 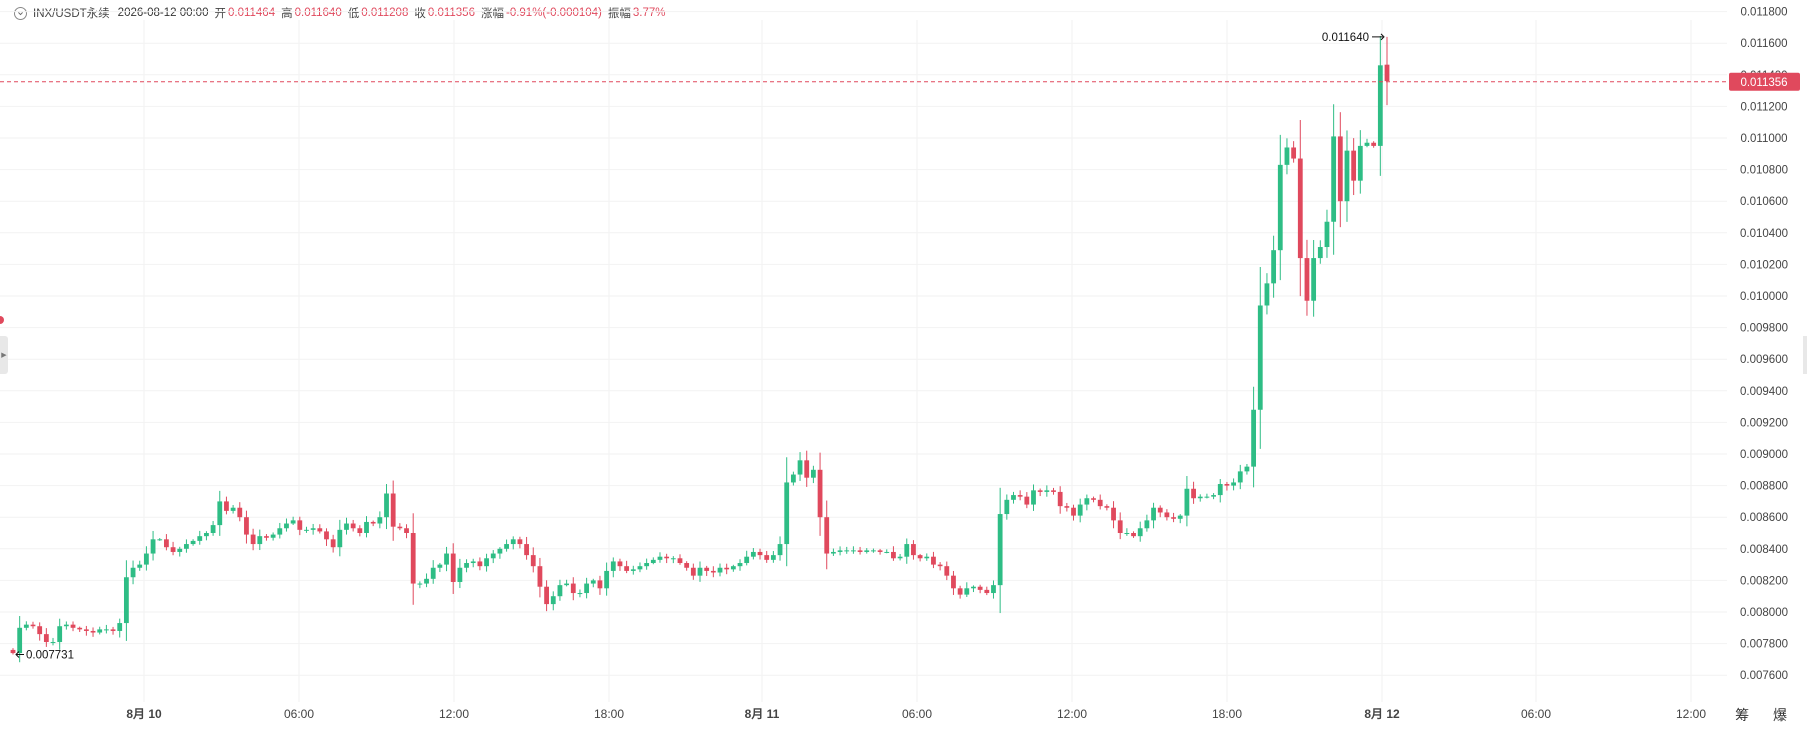 What do you see at coordinates (451, 13) in the screenshot?
I see `close-value: 0.011356` at bounding box center [451, 13].